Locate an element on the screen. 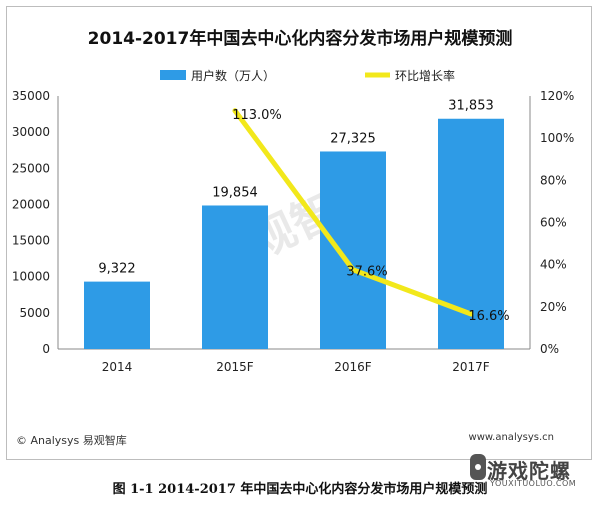 The image size is (600, 508). x-tick-label: 2016F is located at coordinates (353, 367).